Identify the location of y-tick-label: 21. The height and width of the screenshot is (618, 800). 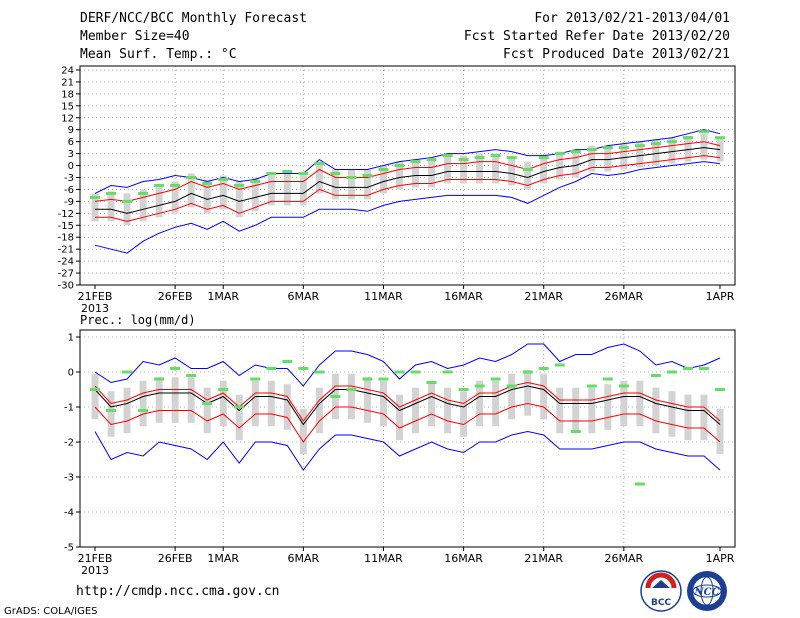
(67, 82).